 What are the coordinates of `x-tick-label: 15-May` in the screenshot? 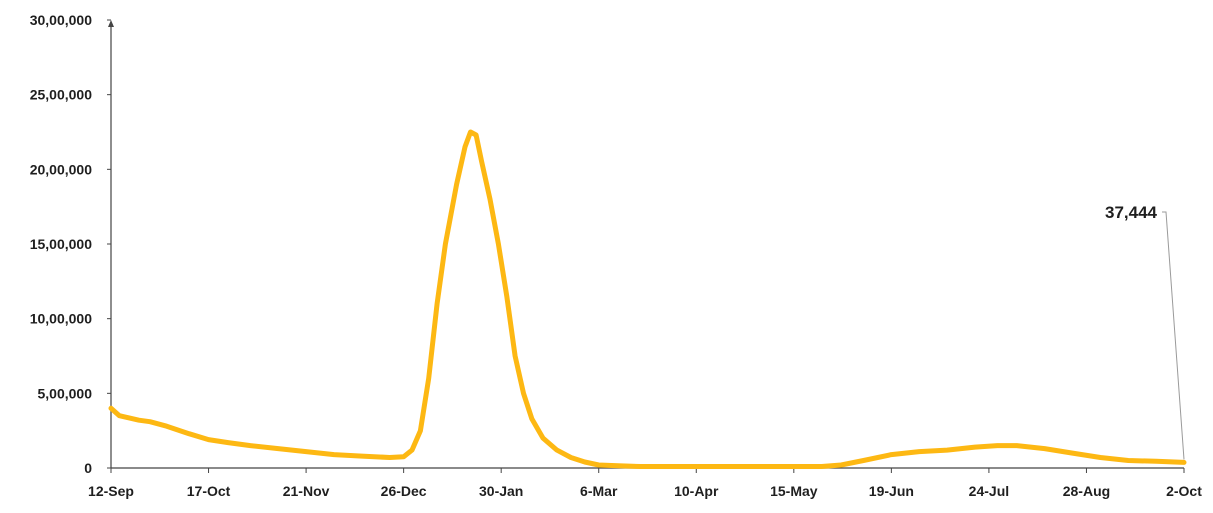 It's located at (794, 491).